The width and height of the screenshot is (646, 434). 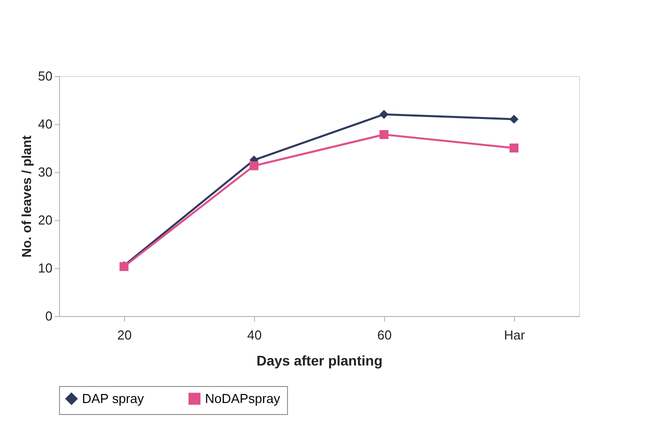 What do you see at coordinates (26, 196) in the screenshot?
I see `y-axis-title: No. of leaves / plant` at bounding box center [26, 196].